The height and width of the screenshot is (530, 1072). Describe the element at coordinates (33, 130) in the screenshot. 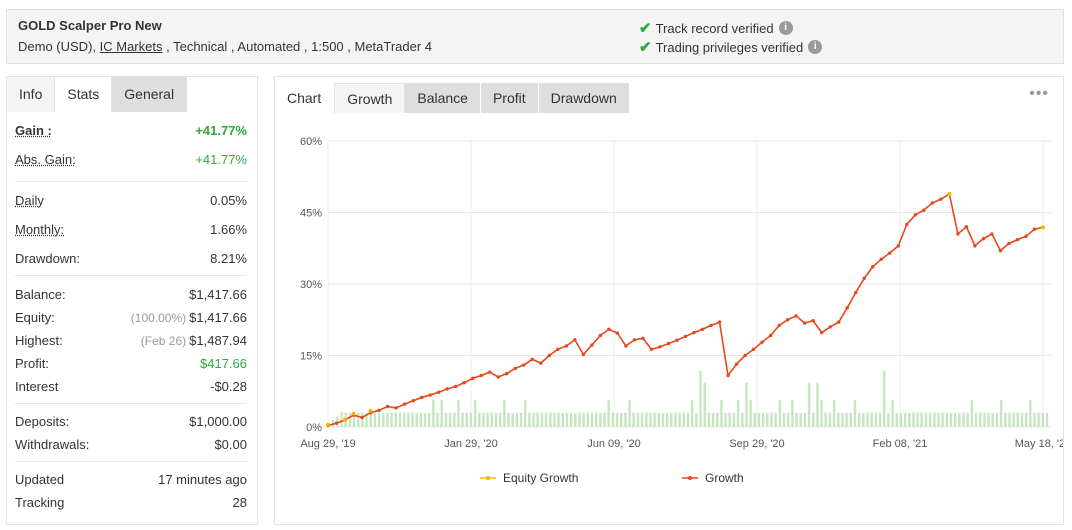

I see `gain-label: Gain :` at that location.